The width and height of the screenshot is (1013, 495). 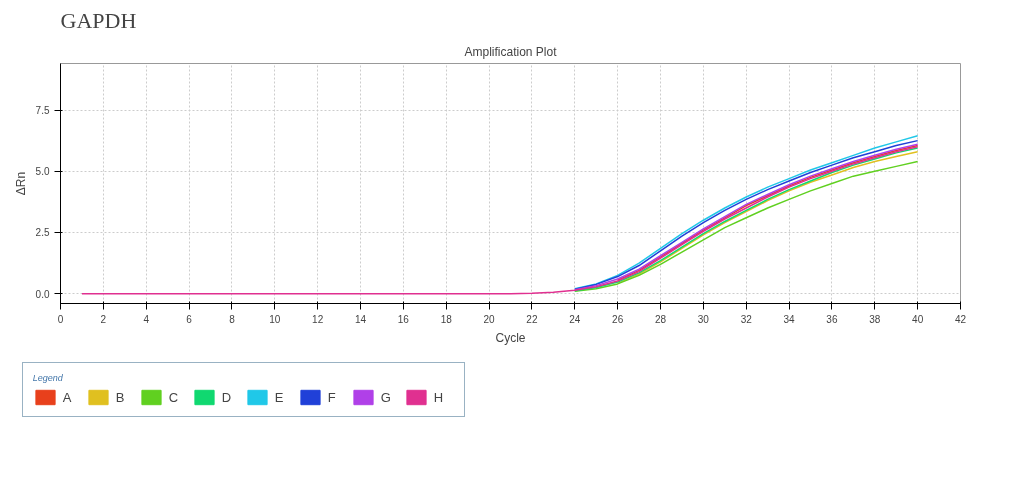 What do you see at coordinates (489, 319) in the screenshot?
I see `x-tick-label: 20` at bounding box center [489, 319].